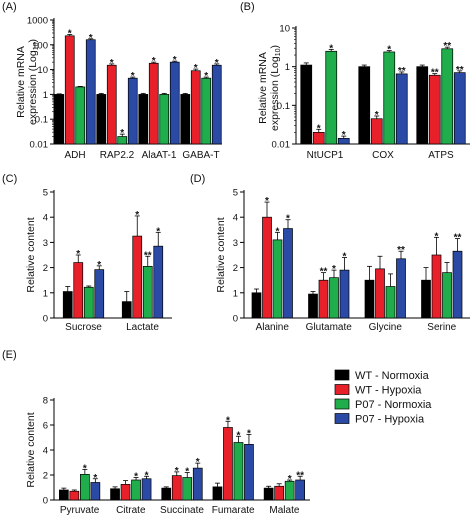 This screenshot has height=520, width=474. Describe the element at coordinates (117, 155) in the screenshot. I see `category-label: RAP2.2` at that location.